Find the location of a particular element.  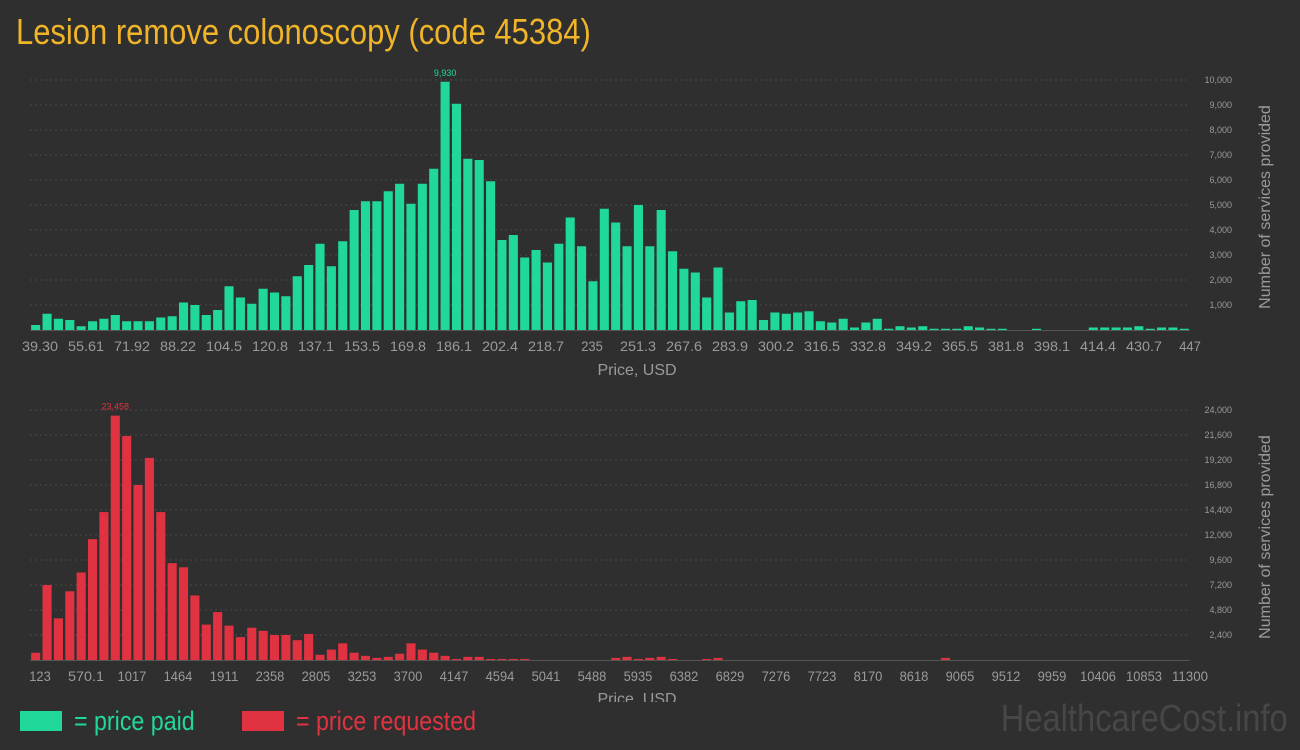

legend-swatch-requested is located at coordinates (263, 721).